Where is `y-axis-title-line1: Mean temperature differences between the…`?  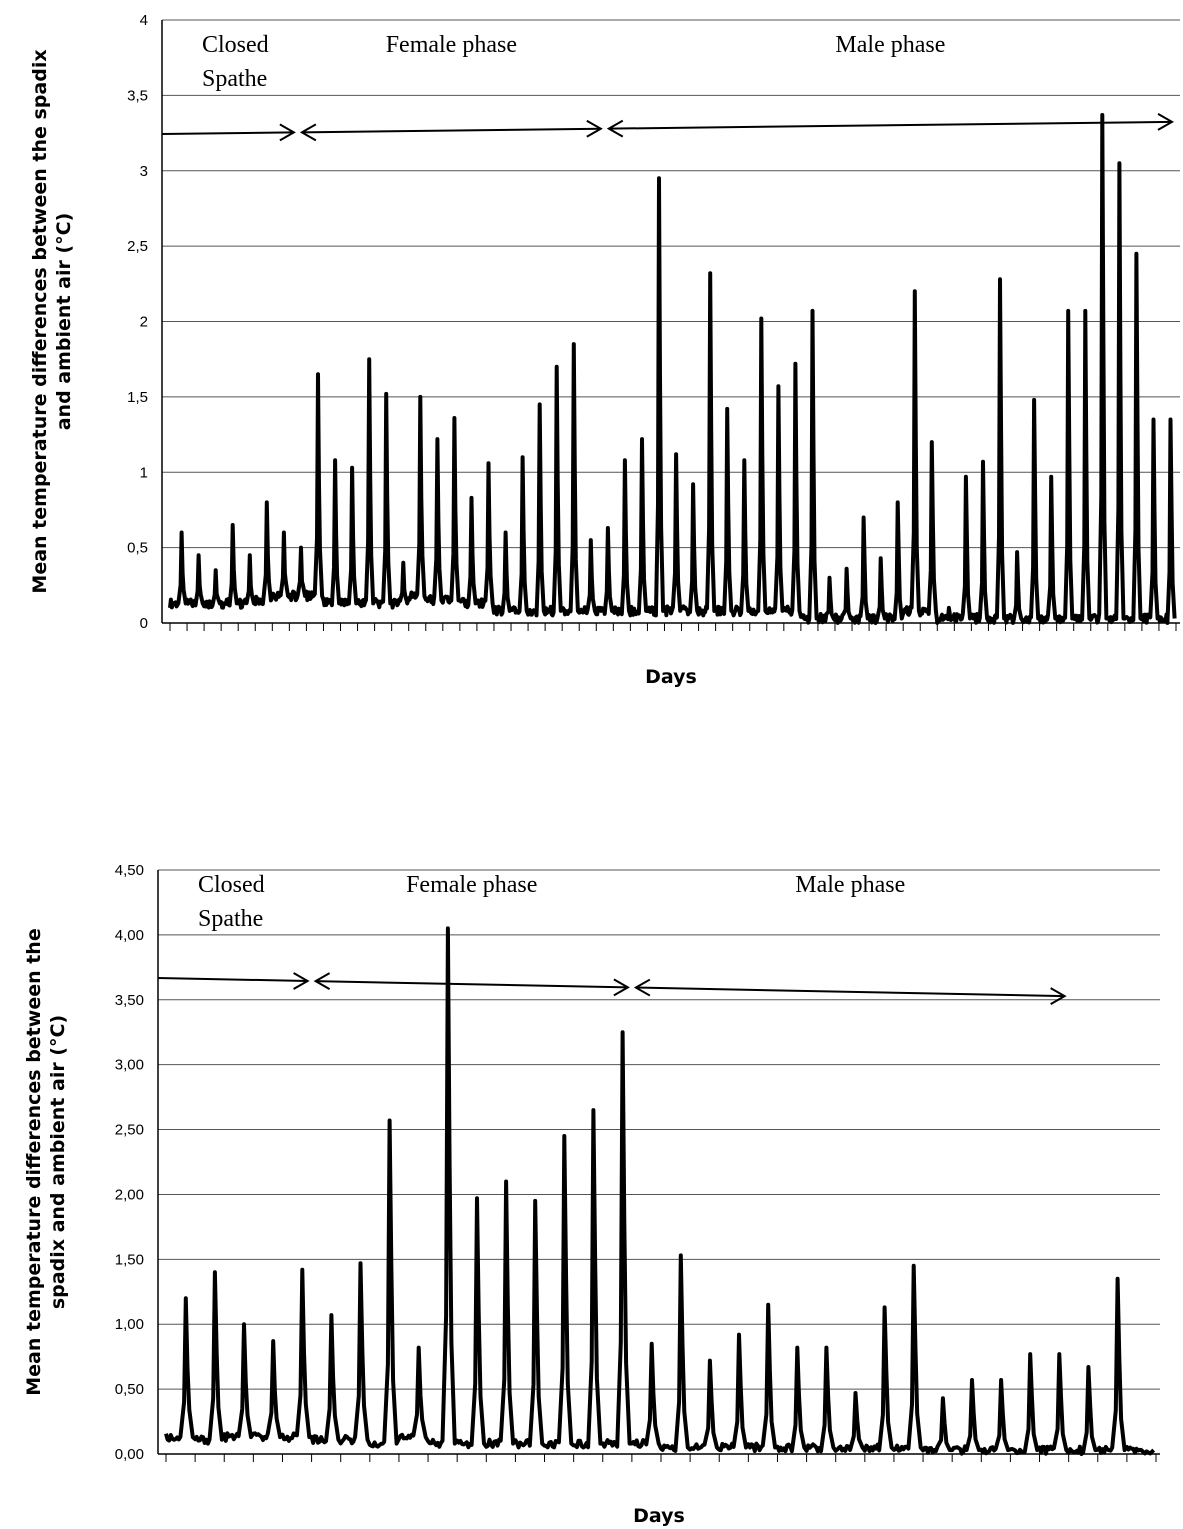
y-axis-title-line1: Mean temperature differences between the… is located at coordinates (40, 321).